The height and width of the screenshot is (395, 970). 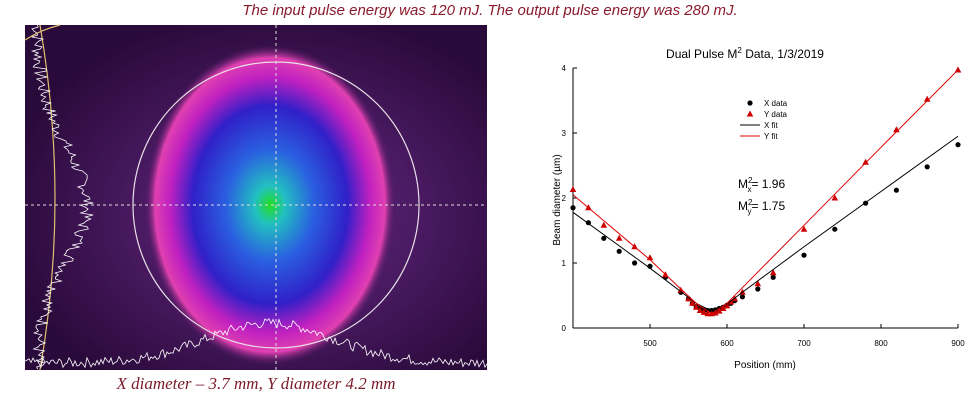 What do you see at coordinates (768, 184) in the screenshot?
I see `annotation-text: = 1.96` at bounding box center [768, 184].